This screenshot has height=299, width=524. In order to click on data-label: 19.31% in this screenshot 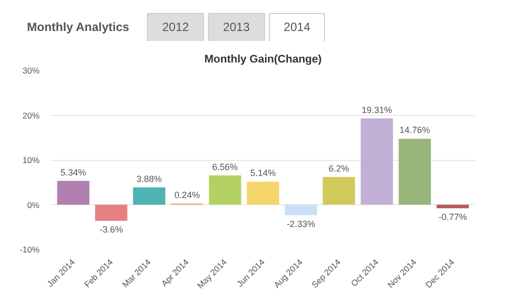, I will do `click(377, 109)`.